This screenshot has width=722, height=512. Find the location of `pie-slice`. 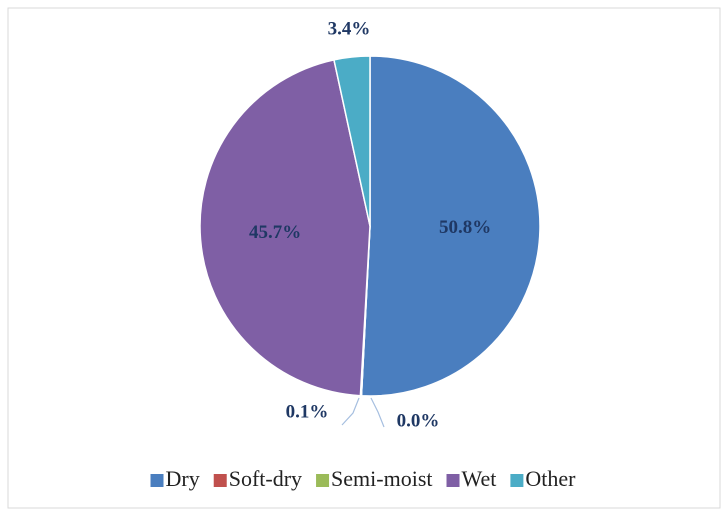

pie-slice is located at coordinates (352, 141).